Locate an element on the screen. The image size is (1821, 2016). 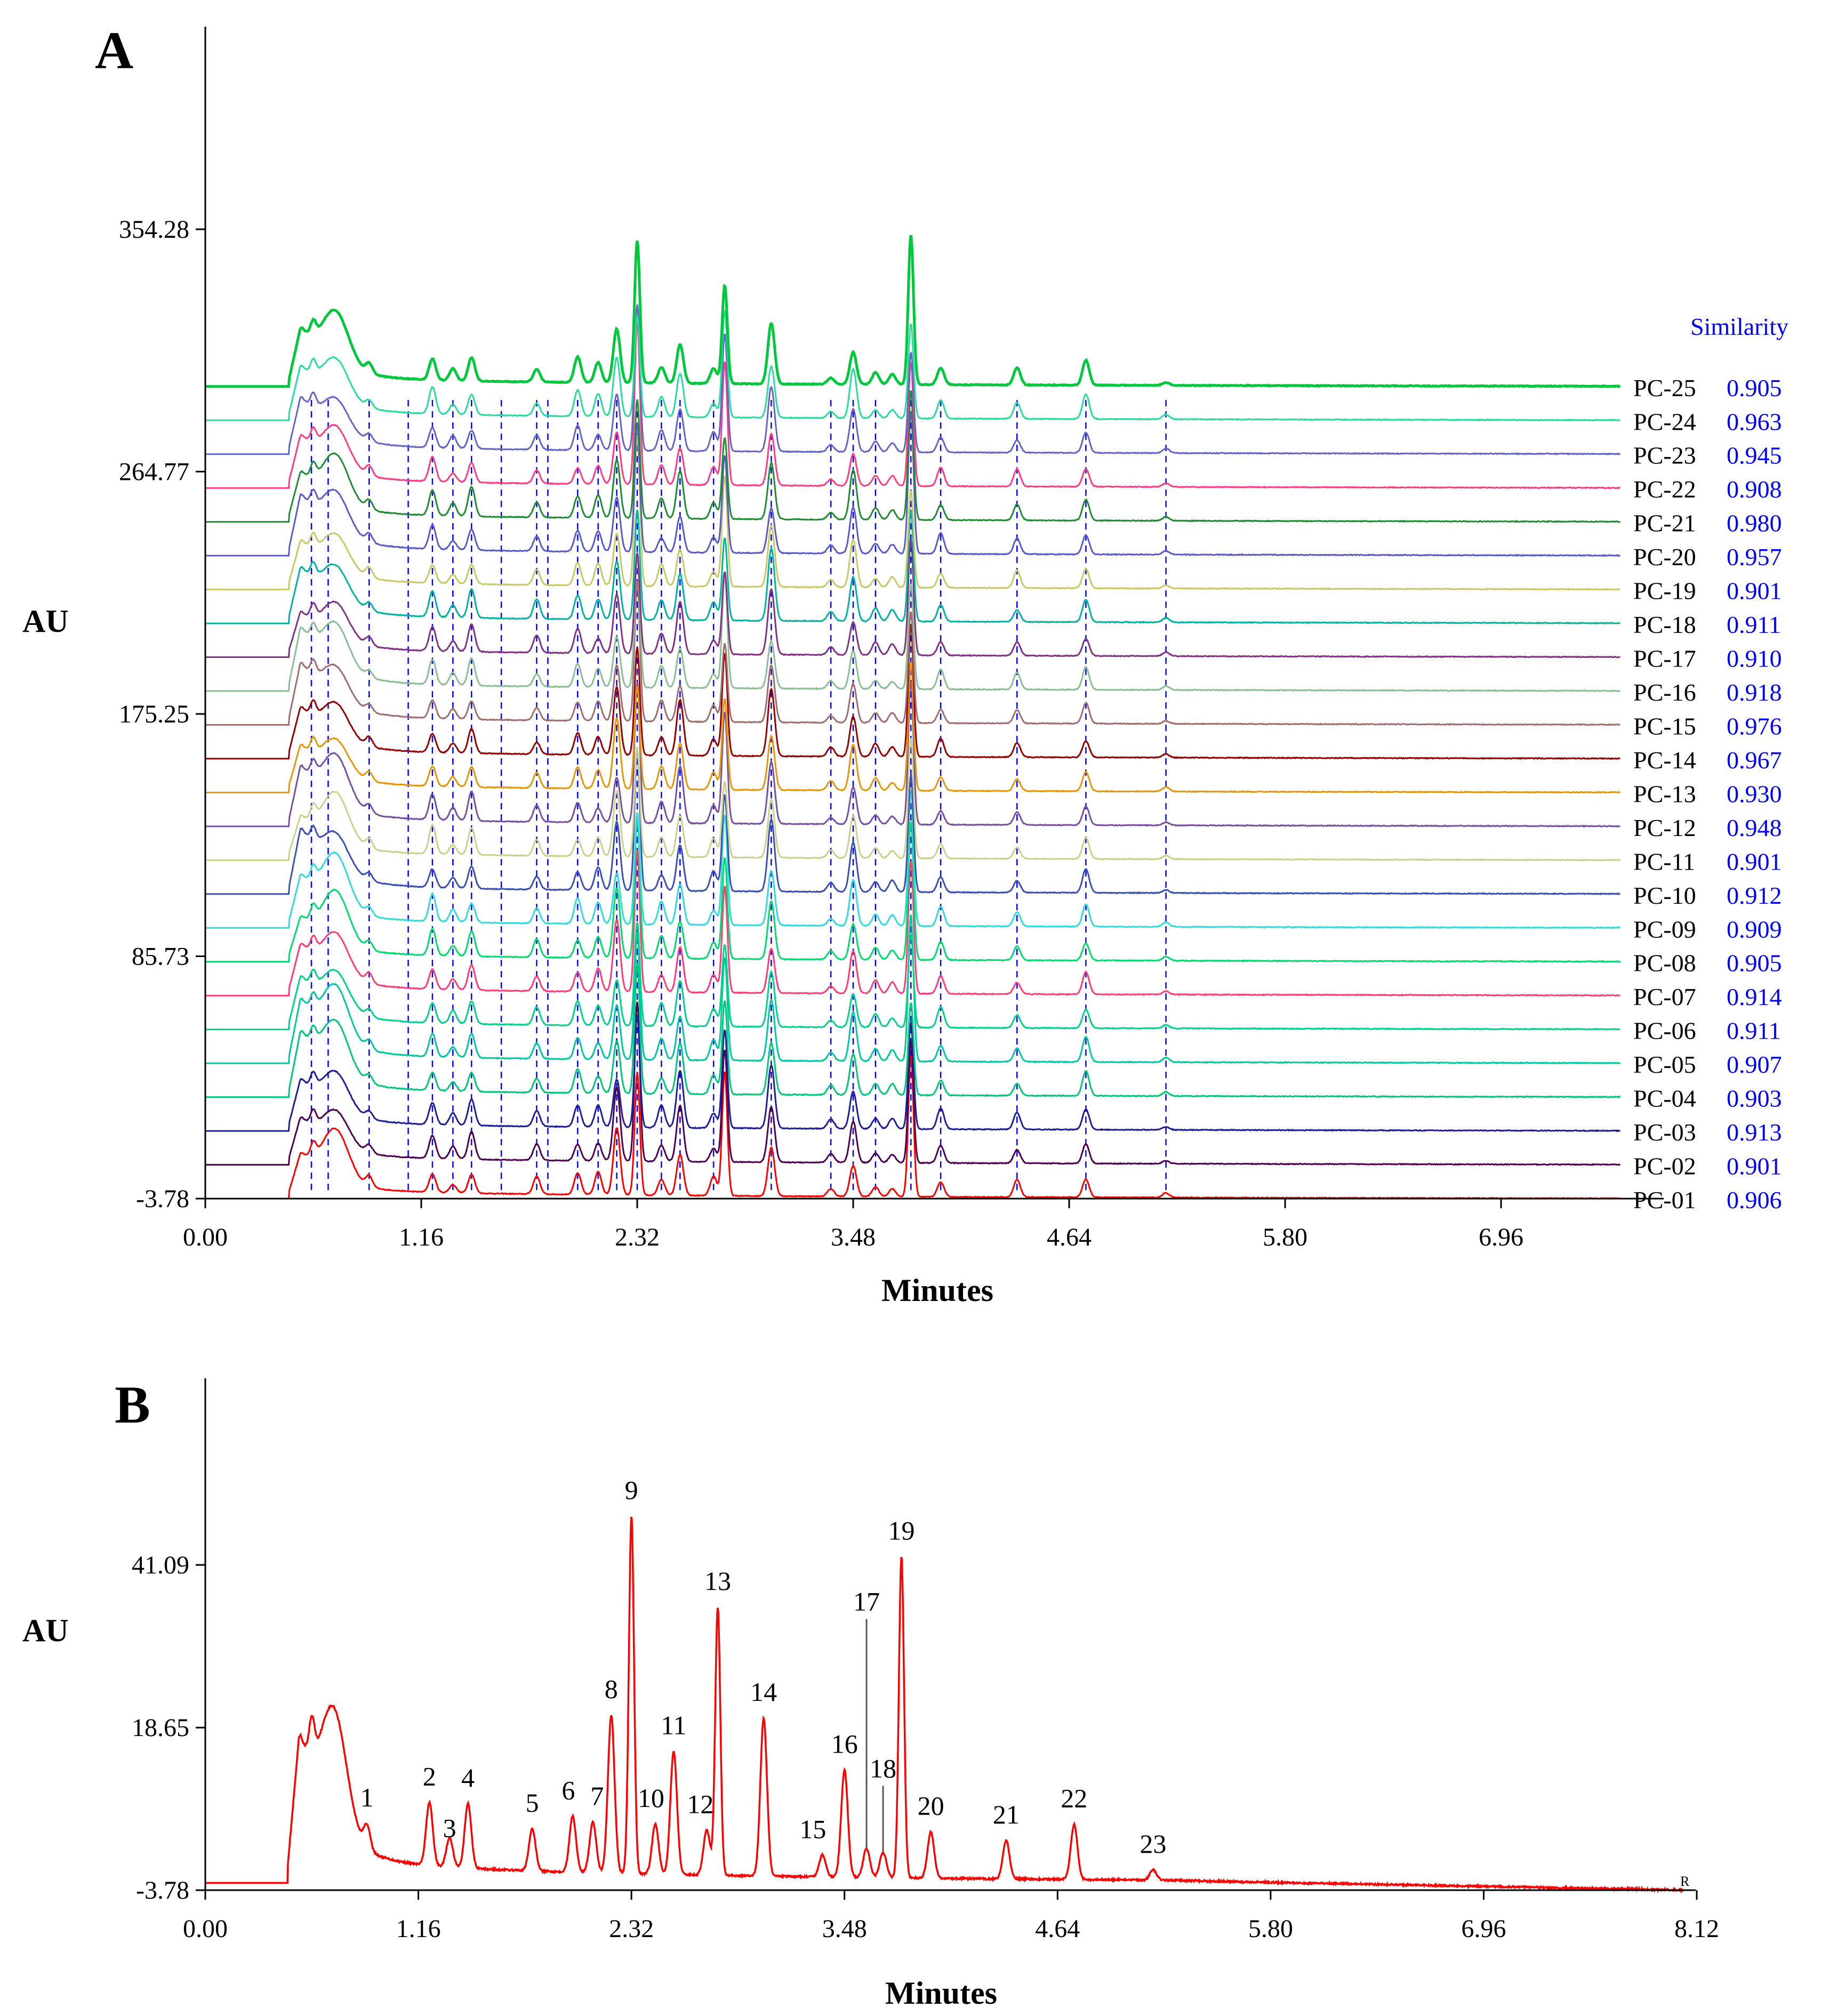
sample-label: PC-09 is located at coordinates (1664, 929).